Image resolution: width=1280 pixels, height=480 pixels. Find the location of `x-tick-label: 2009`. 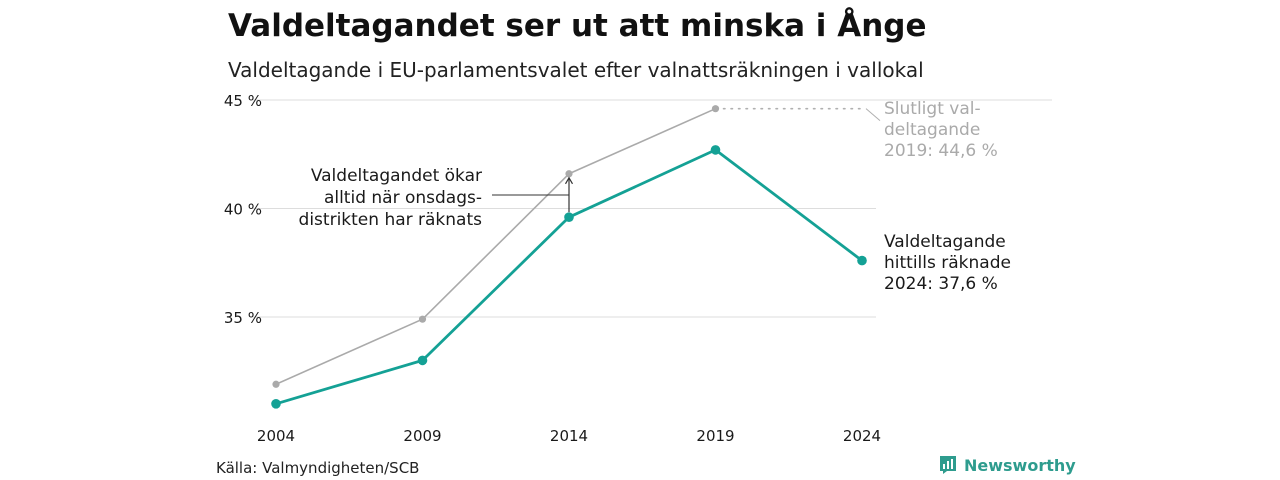

x-tick-label: 2009 is located at coordinates (422, 436).